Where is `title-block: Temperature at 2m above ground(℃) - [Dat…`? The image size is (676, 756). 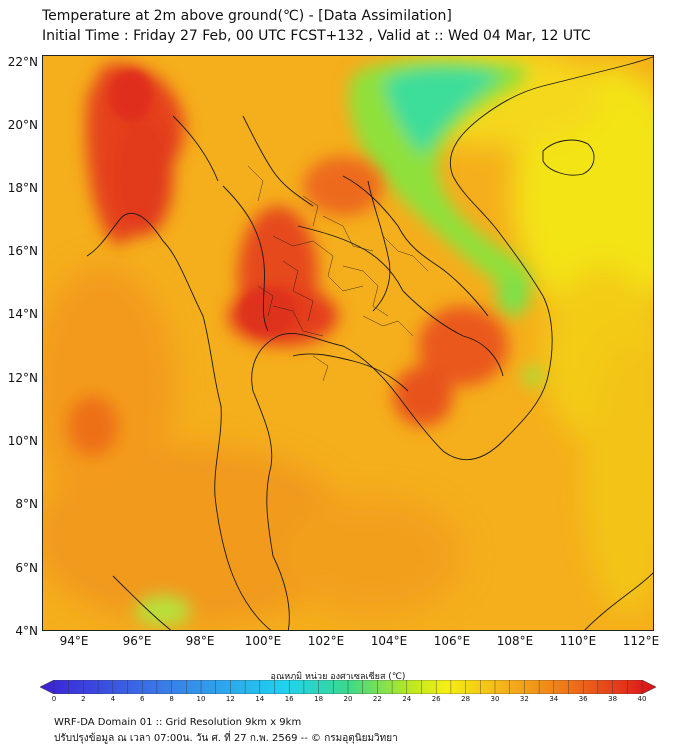
title-block: Temperature at 2m above ground(℃) - [Dat… is located at coordinates (316, 26).